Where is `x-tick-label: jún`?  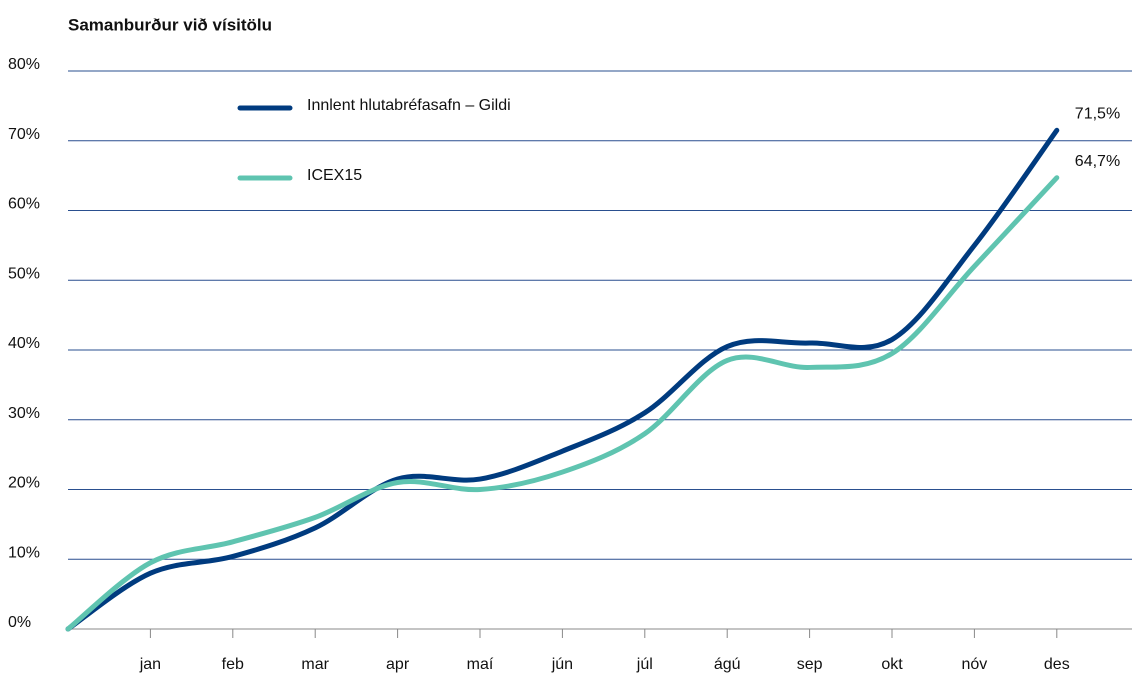 x-tick-label: jún is located at coordinates (562, 664).